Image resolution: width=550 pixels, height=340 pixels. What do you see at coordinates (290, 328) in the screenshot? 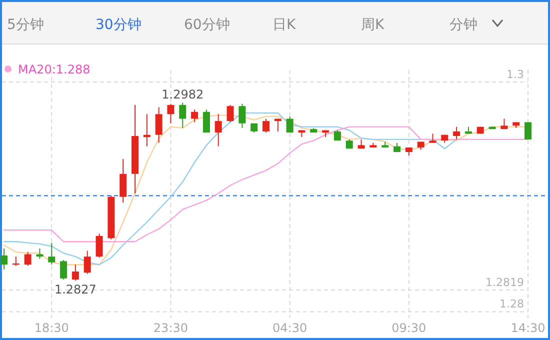
I see `x-tick-label: 04:30` at bounding box center [290, 328].